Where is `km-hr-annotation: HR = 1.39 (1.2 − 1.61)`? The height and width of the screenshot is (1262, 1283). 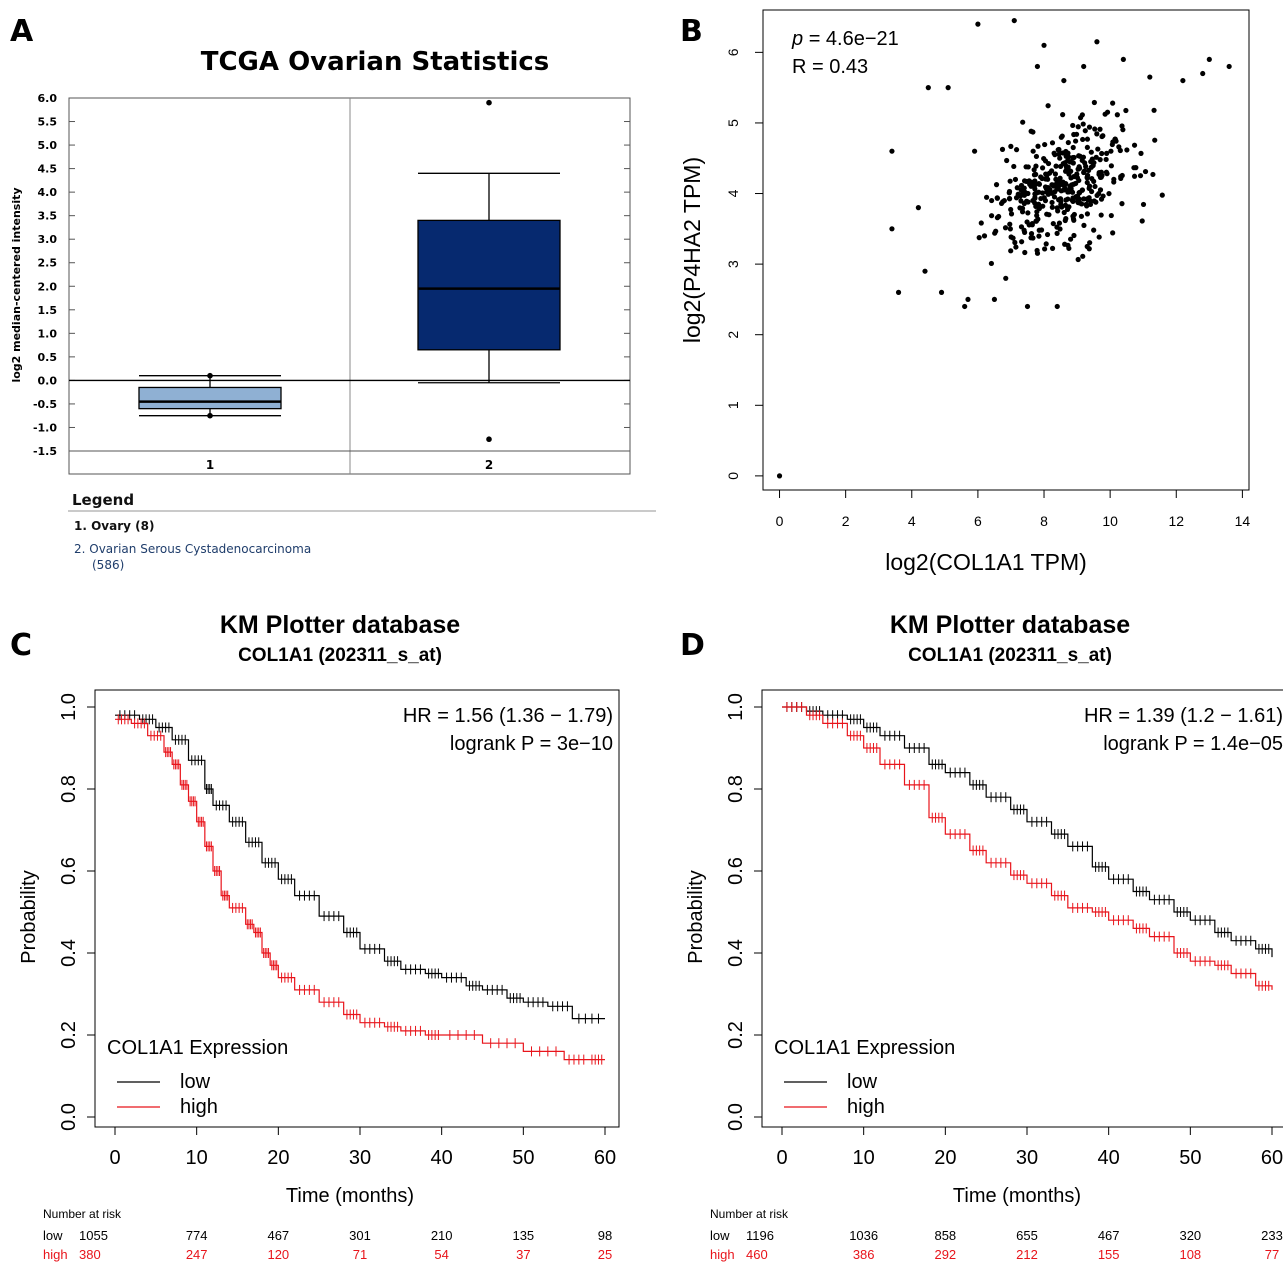
km-hr-annotation: HR = 1.39 (1.2 − 1.61) is located at coordinates (1183, 716).